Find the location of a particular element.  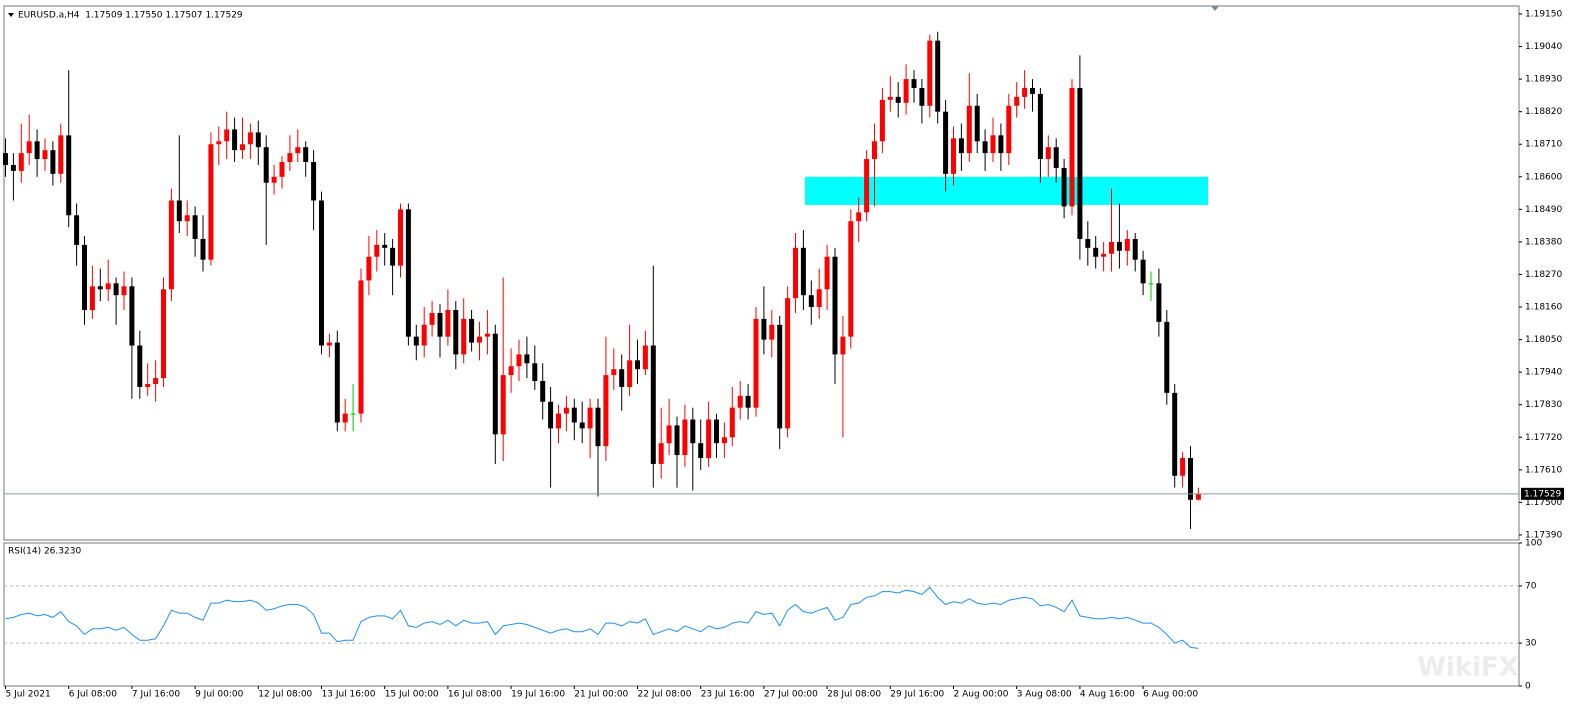

y-tick-label: 1.18490 is located at coordinates (1543, 210).